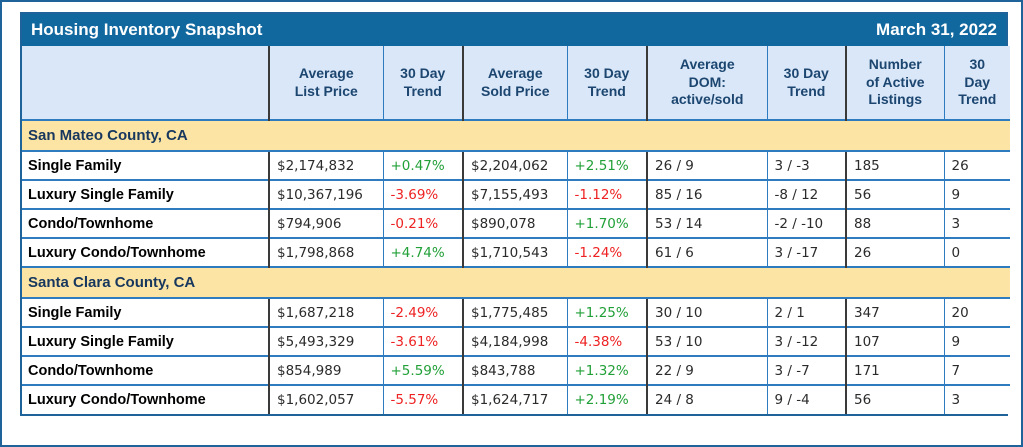 This screenshot has width=1023, height=447. I want to click on header-cell: Average DOM: active/sold, so click(706, 83).